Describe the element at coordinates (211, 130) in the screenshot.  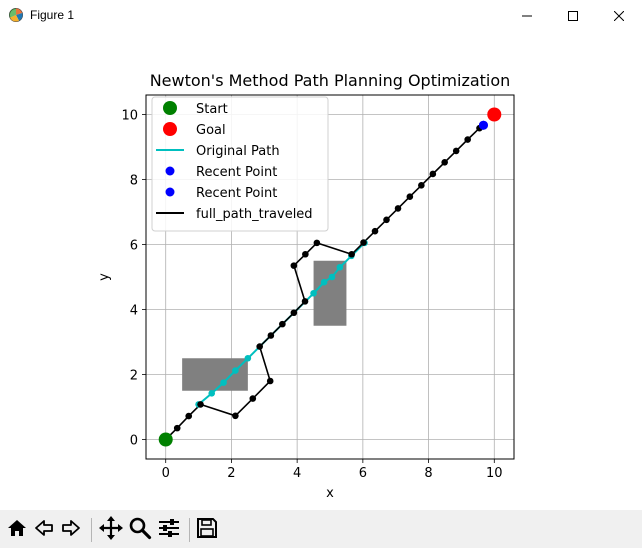
I see `legend-label: Goal` at that location.